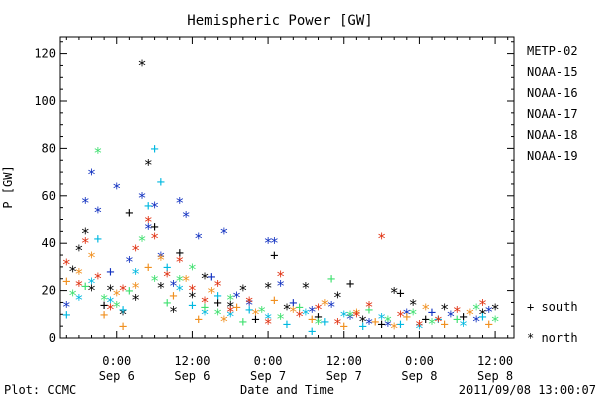  What do you see at coordinates (52, 338) in the screenshot?
I see `y-tick-label: 0` at bounding box center [52, 338].